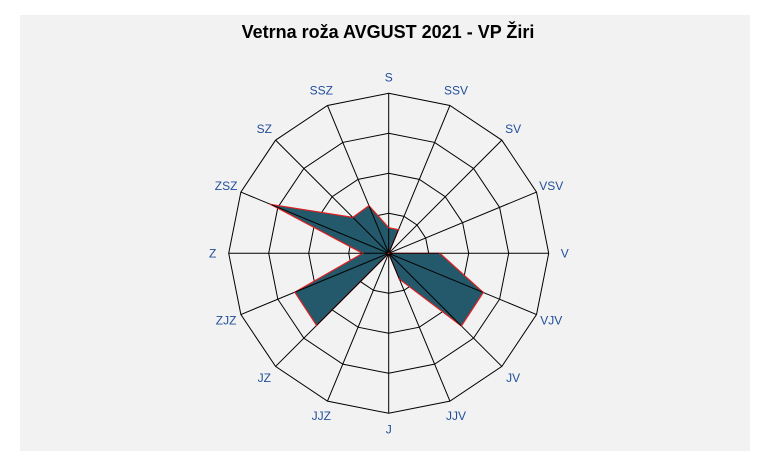 The width and height of the screenshot is (770, 472). I want to click on axis-label-jz: JZ, so click(264, 378).